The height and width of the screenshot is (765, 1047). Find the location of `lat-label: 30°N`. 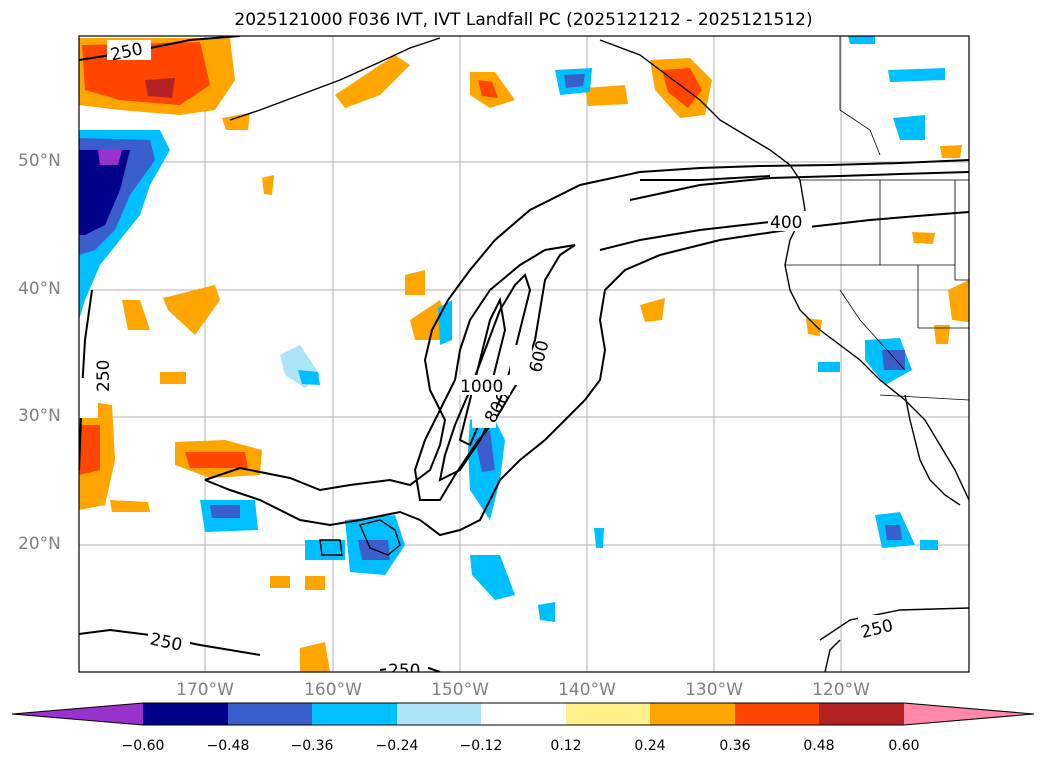

lat-label: 30°N is located at coordinates (39, 416).